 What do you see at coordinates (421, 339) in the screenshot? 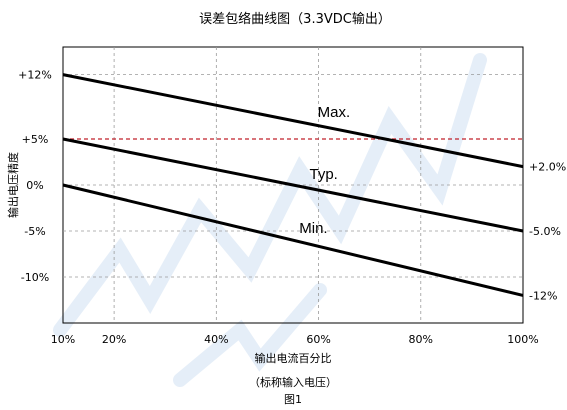
I see `x-tick-label: 80%` at bounding box center [421, 339].